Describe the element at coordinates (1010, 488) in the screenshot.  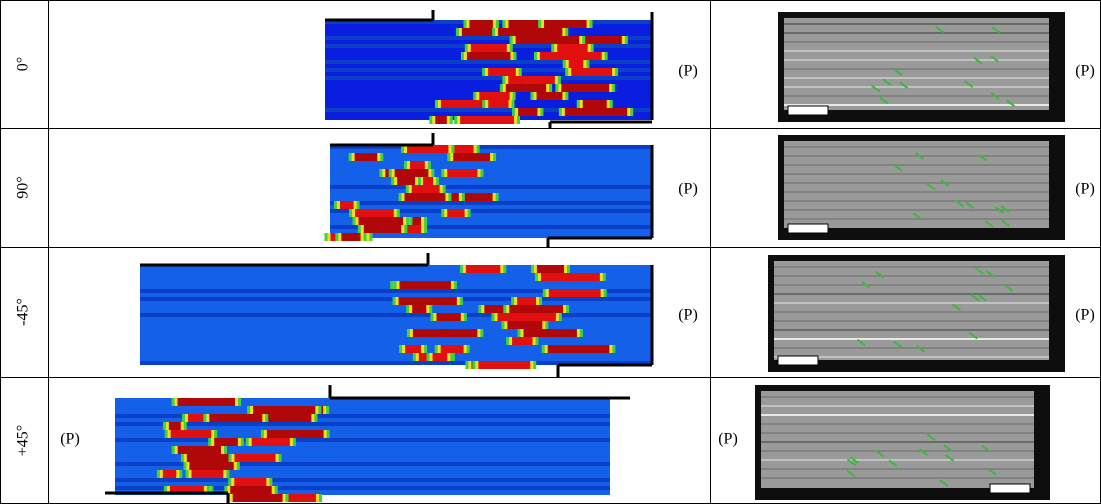
I see `micro-scale-bar` at that location.